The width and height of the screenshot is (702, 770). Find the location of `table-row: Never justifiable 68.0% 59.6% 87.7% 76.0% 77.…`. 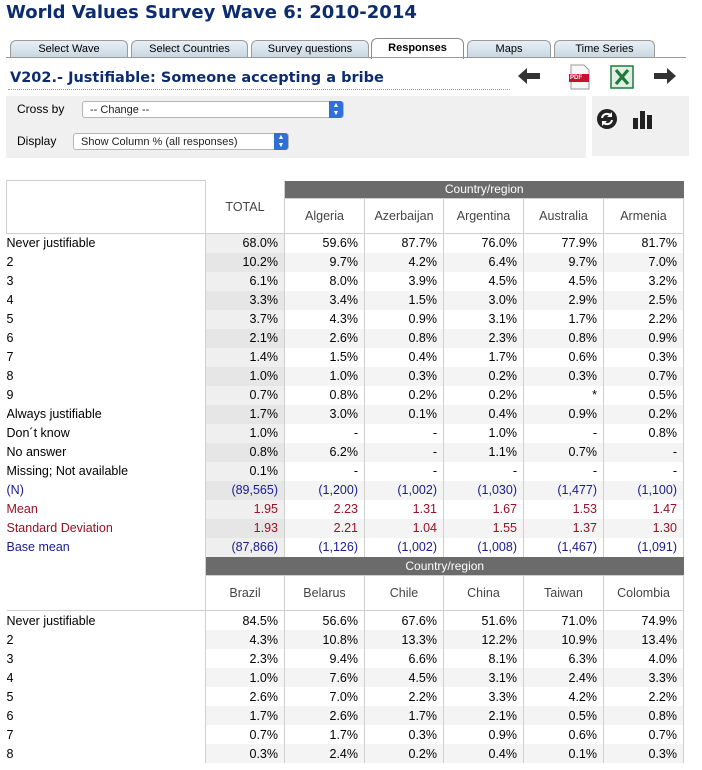

table-row: Never justifiable 68.0% 59.6% 87.7% 76.0% 77.… is located at coordinates (345, 242).